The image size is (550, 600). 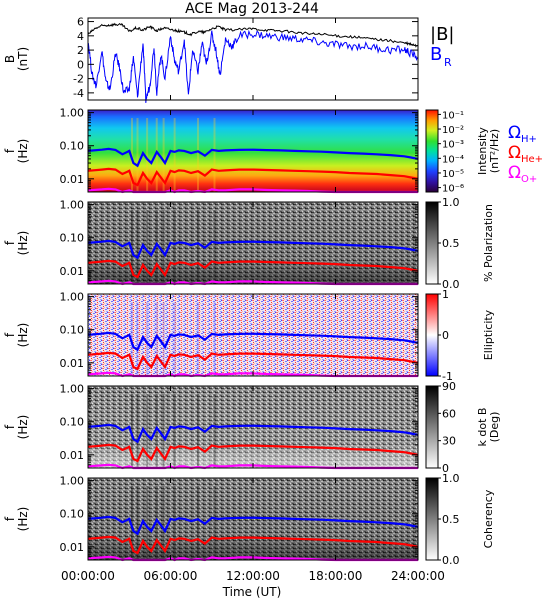 I want to click on kdotb-colorbar-tick-label: 60, so click(x=449, y=413).